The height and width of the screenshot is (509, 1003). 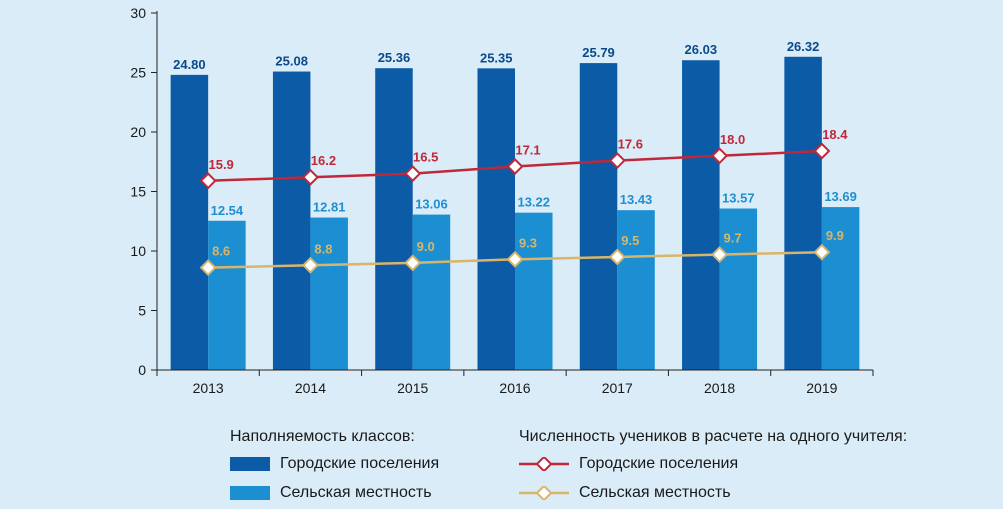 What do you see at coordinates (835, 235) in the screenshot?
I see `line-label-rural-2019: 9.9` at bounding box center [835, 235].